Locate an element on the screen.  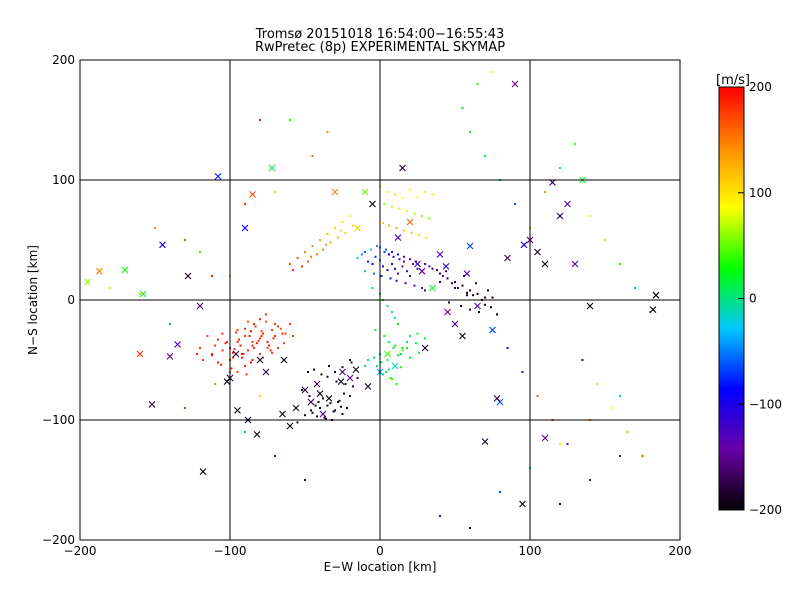
y-tick-label: 200 is located at coordinates (63, 60).